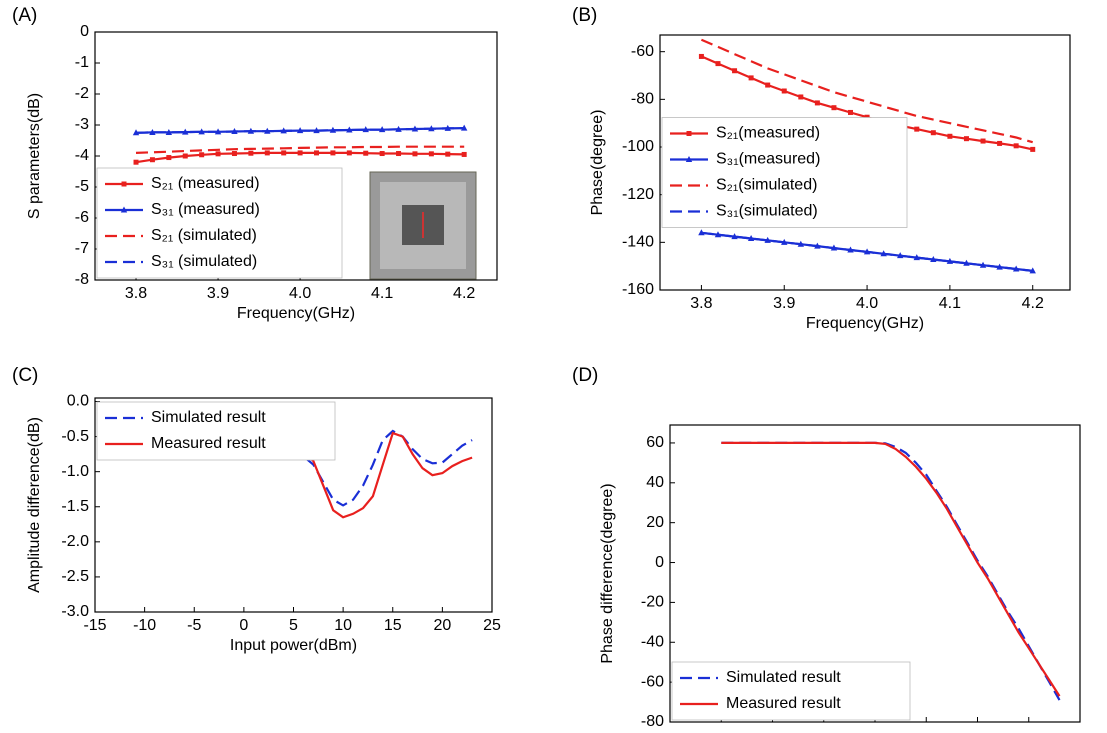 This screenshot has height=733, width=1107. What do you see at coordinates (243, 625) in the screenshot?
I see `x-tick-label: 0` at bounding box center [243, 625].